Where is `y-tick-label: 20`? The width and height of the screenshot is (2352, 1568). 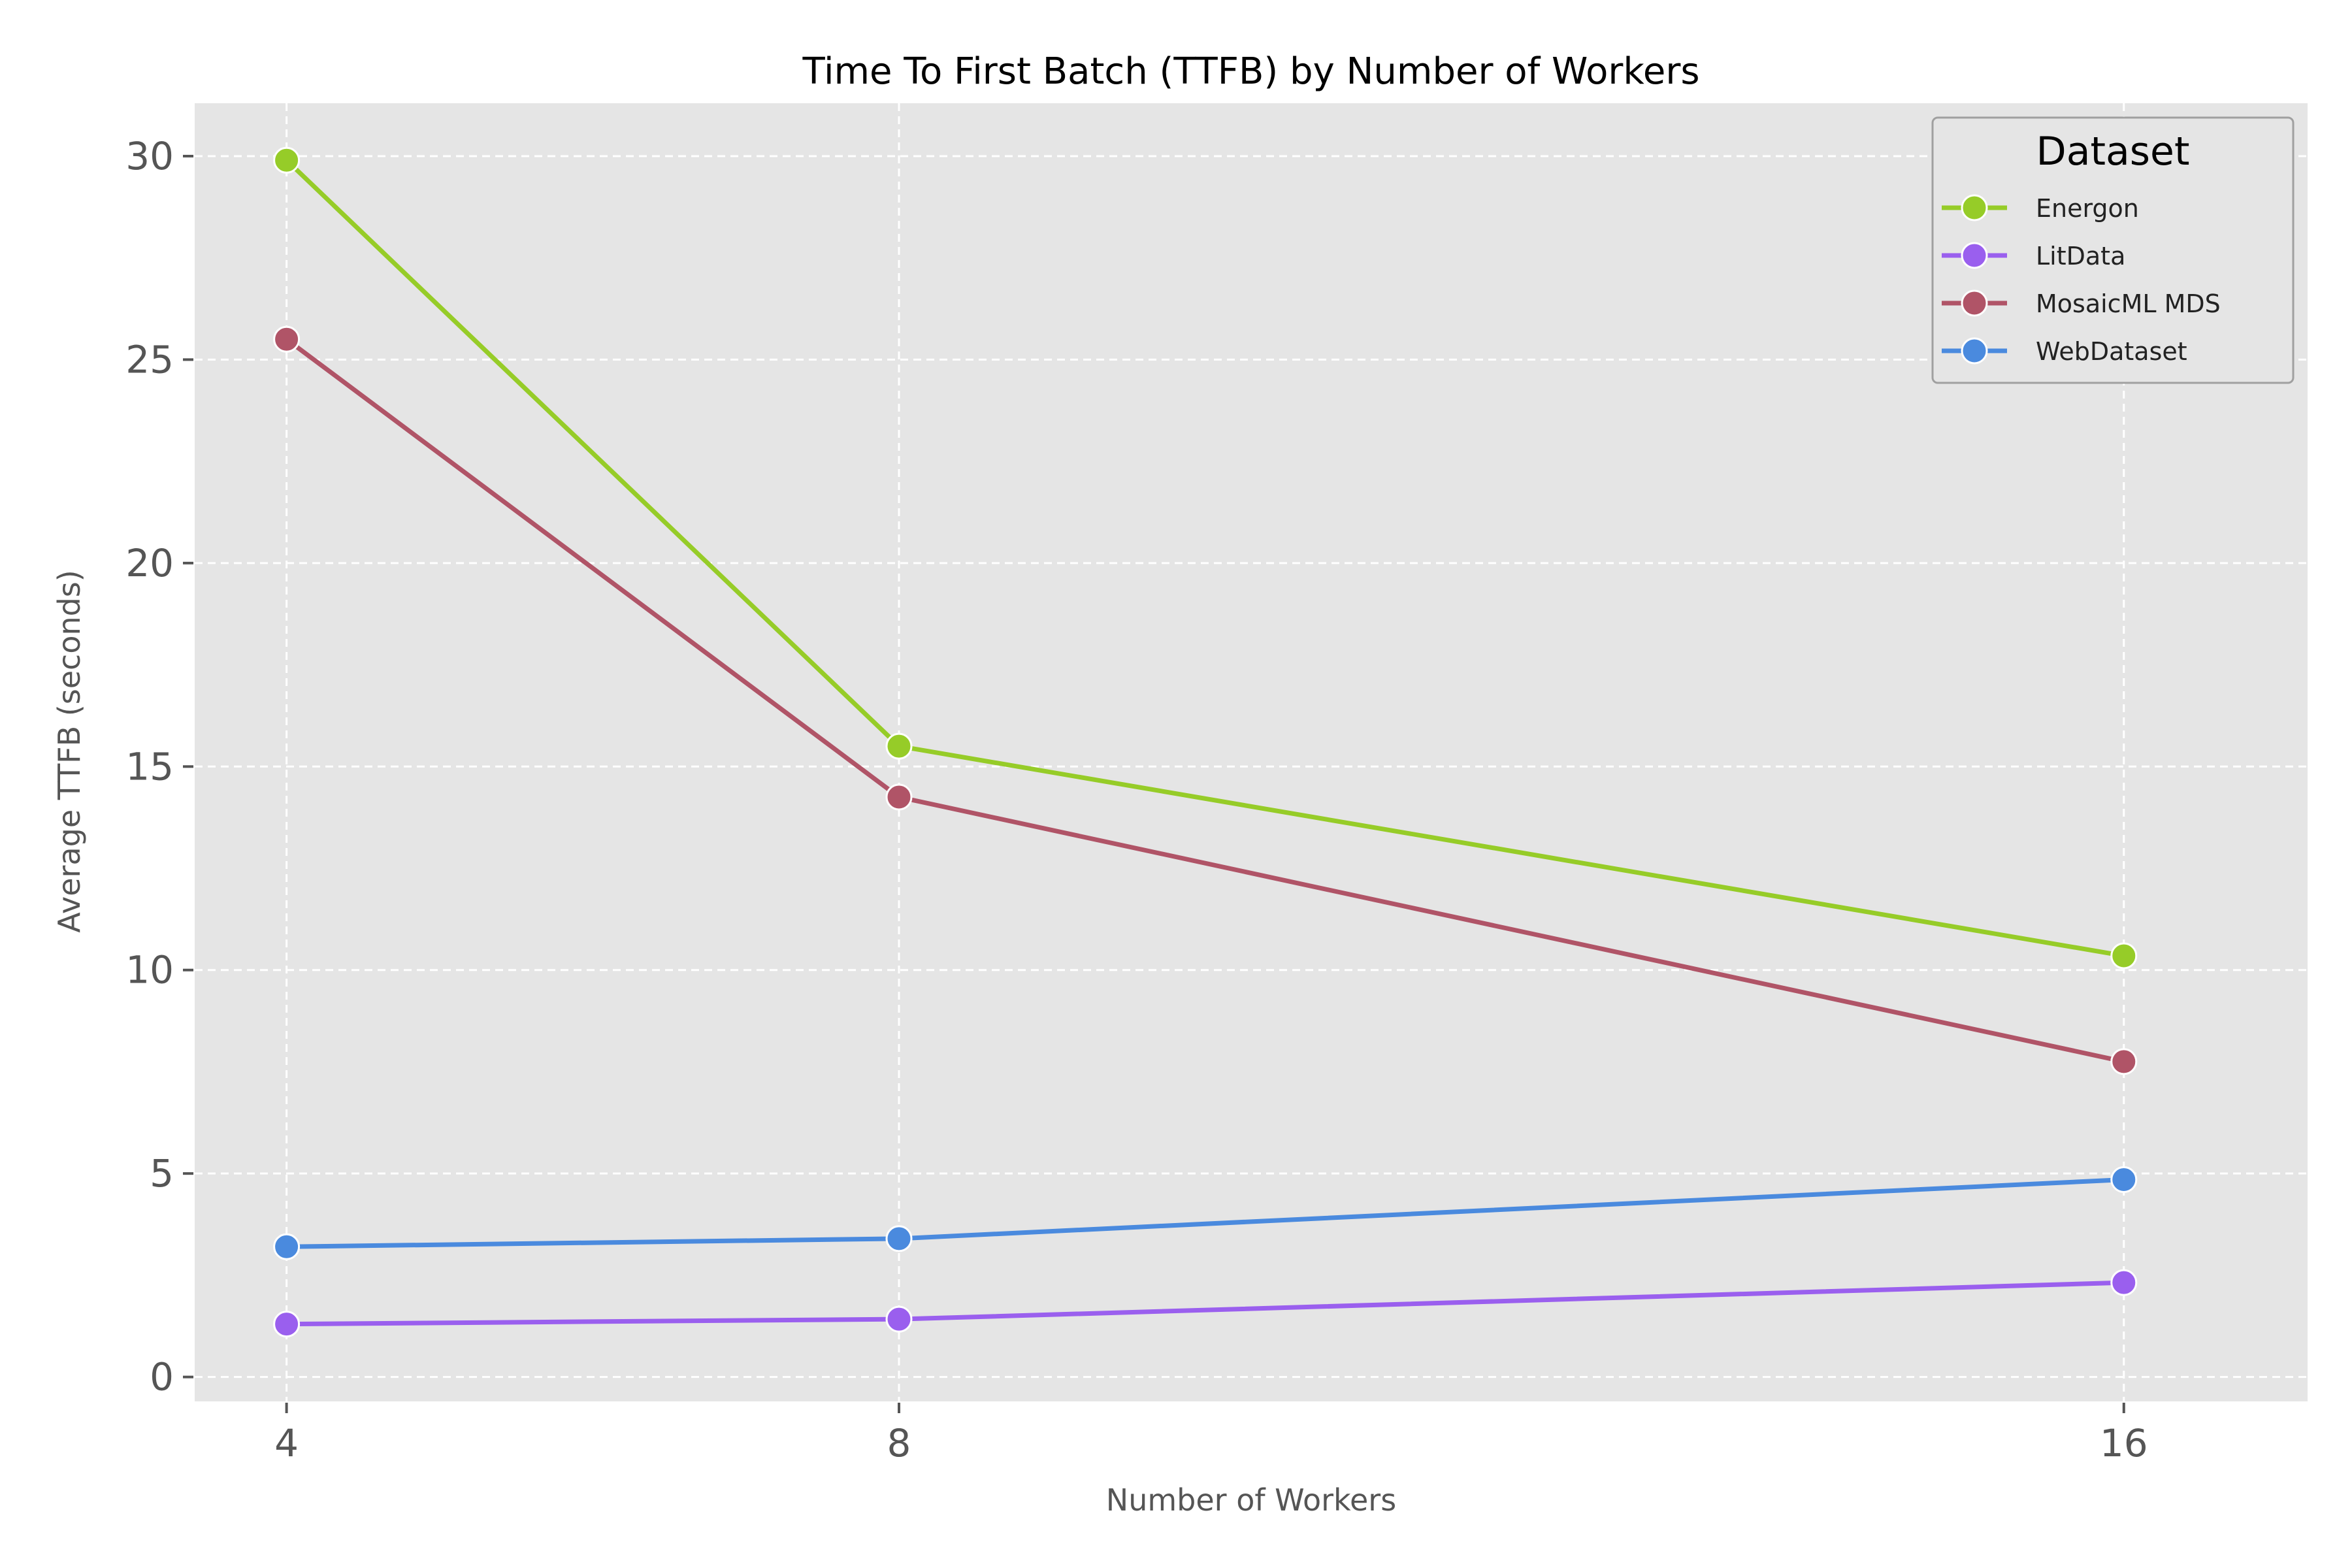
y-tick-label: 20 is located at coordinates (149, 563).